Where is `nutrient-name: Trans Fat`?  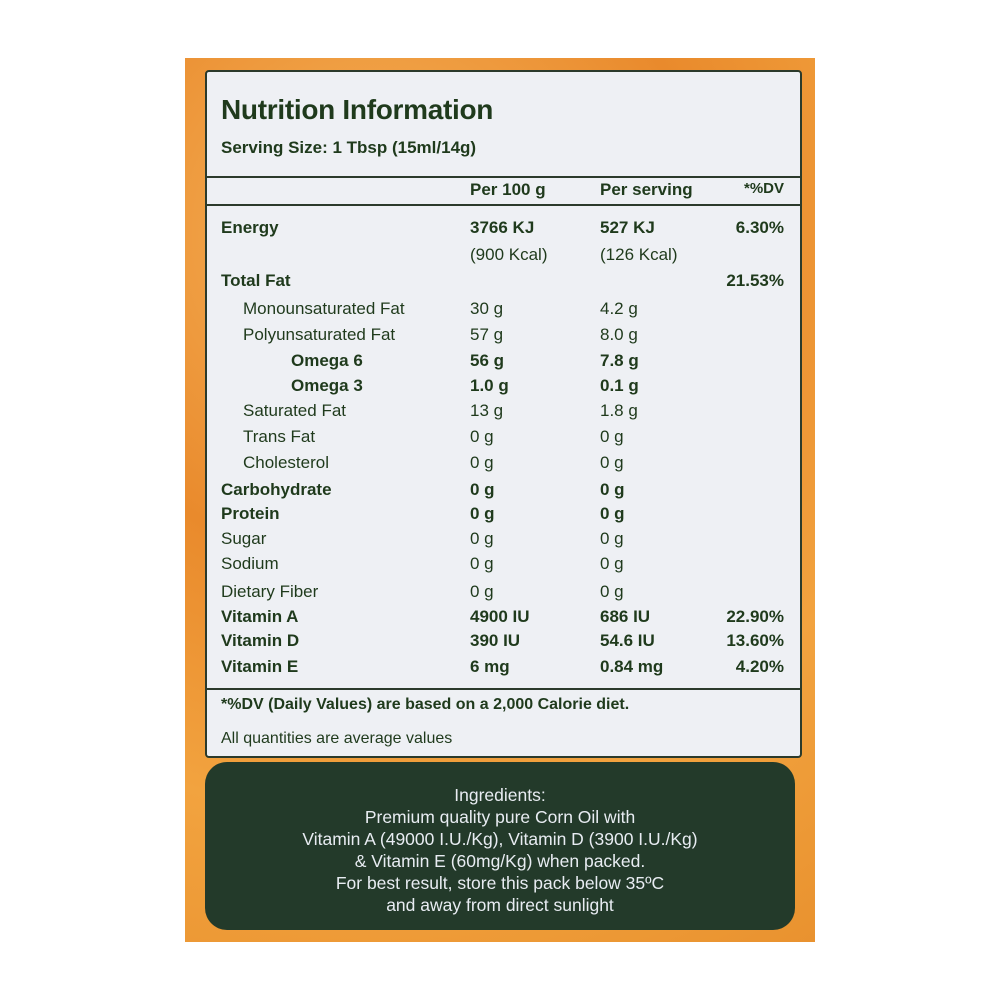
nutrient-name: Trans Fat is located at coordinates (279, 436).